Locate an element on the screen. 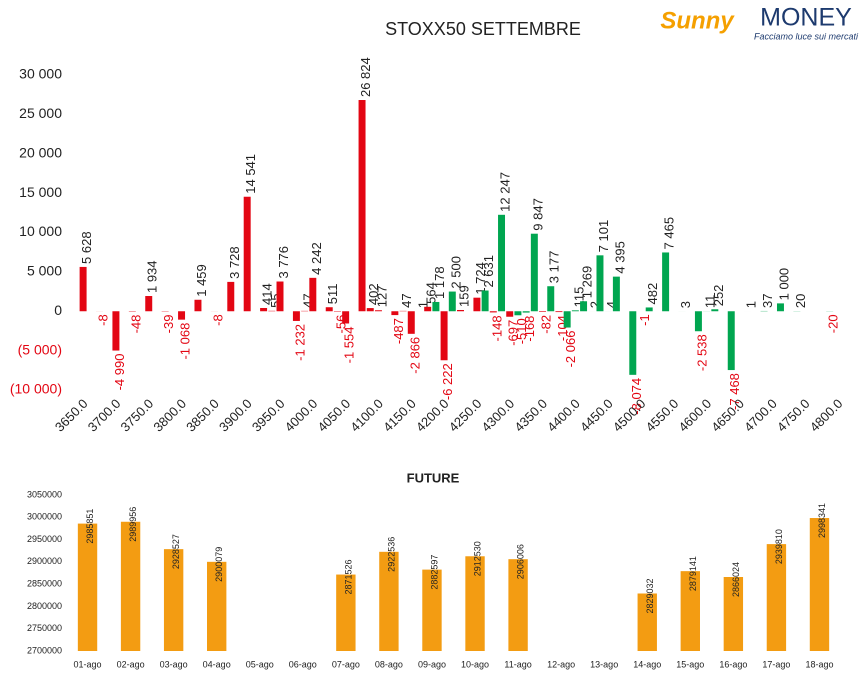 The height and width of the screenshot is (677, 864). data-label: 1 178 is located at coordinates (439, 282).